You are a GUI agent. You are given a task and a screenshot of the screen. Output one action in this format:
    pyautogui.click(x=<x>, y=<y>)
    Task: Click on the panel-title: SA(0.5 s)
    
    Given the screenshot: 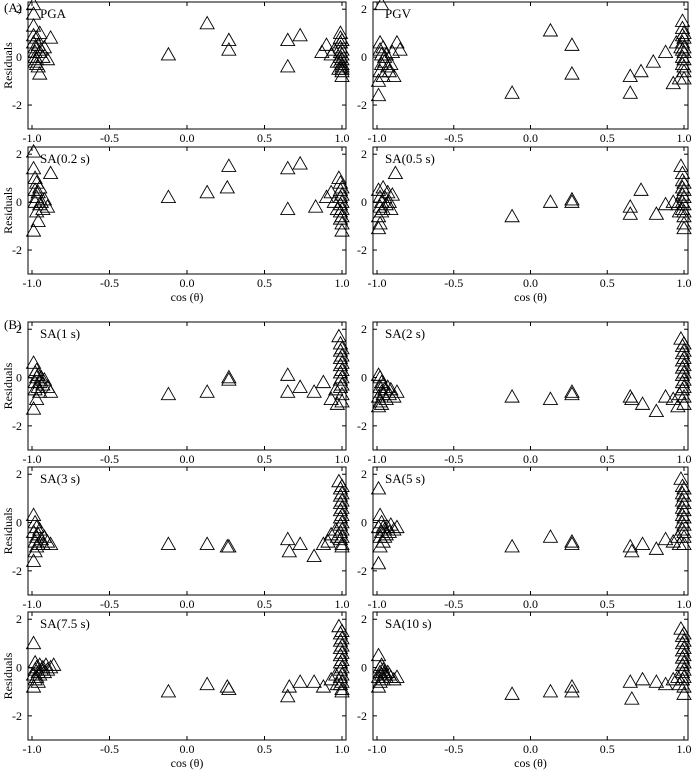 What is the action you would take?
    pyautogui.click(x=410, y=158)
    